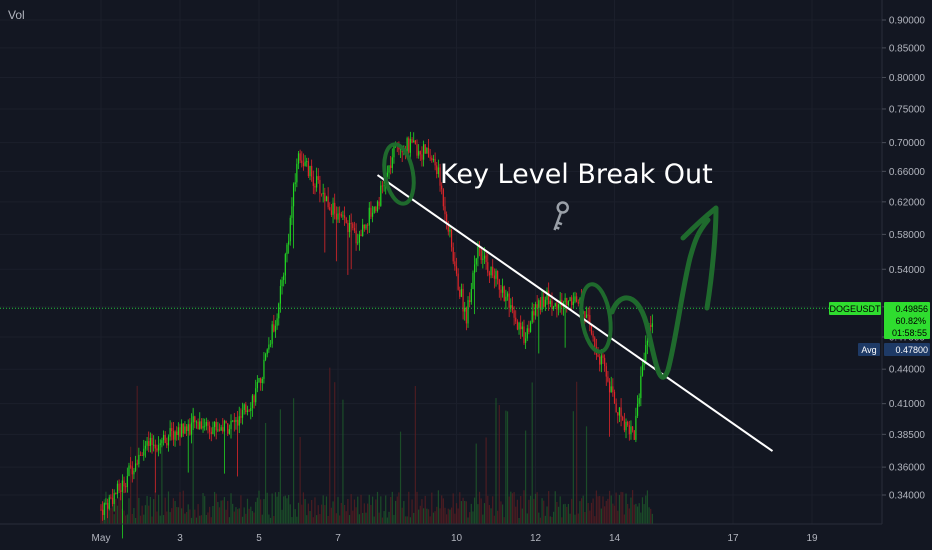 Image resolution: width=932 pixels, height=550 pixels. Describe the element at coordinates (101, 538) in the screenshot. I see `x-tick-label: May` at that location.